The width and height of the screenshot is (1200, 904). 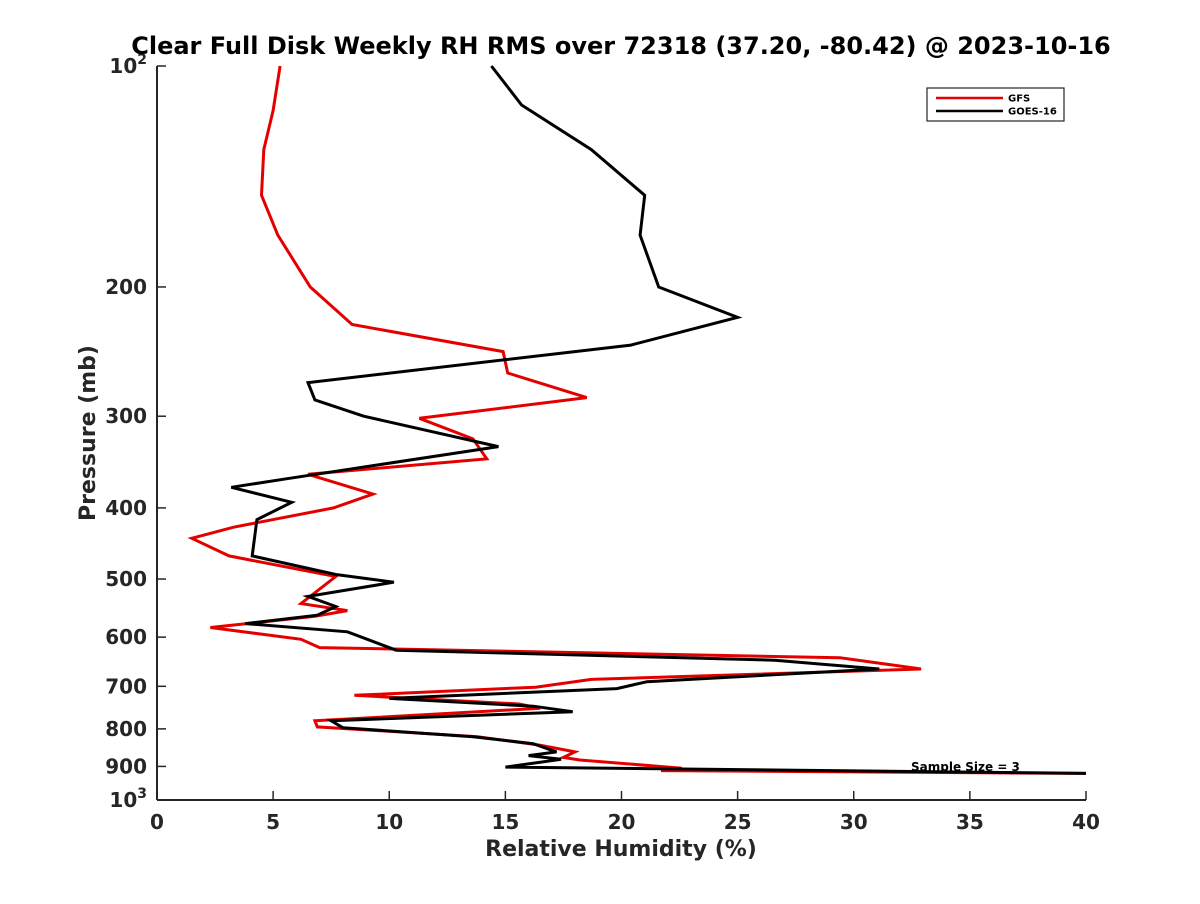 I want to click on y-tick-label: 400, so click(x=126, y=508).